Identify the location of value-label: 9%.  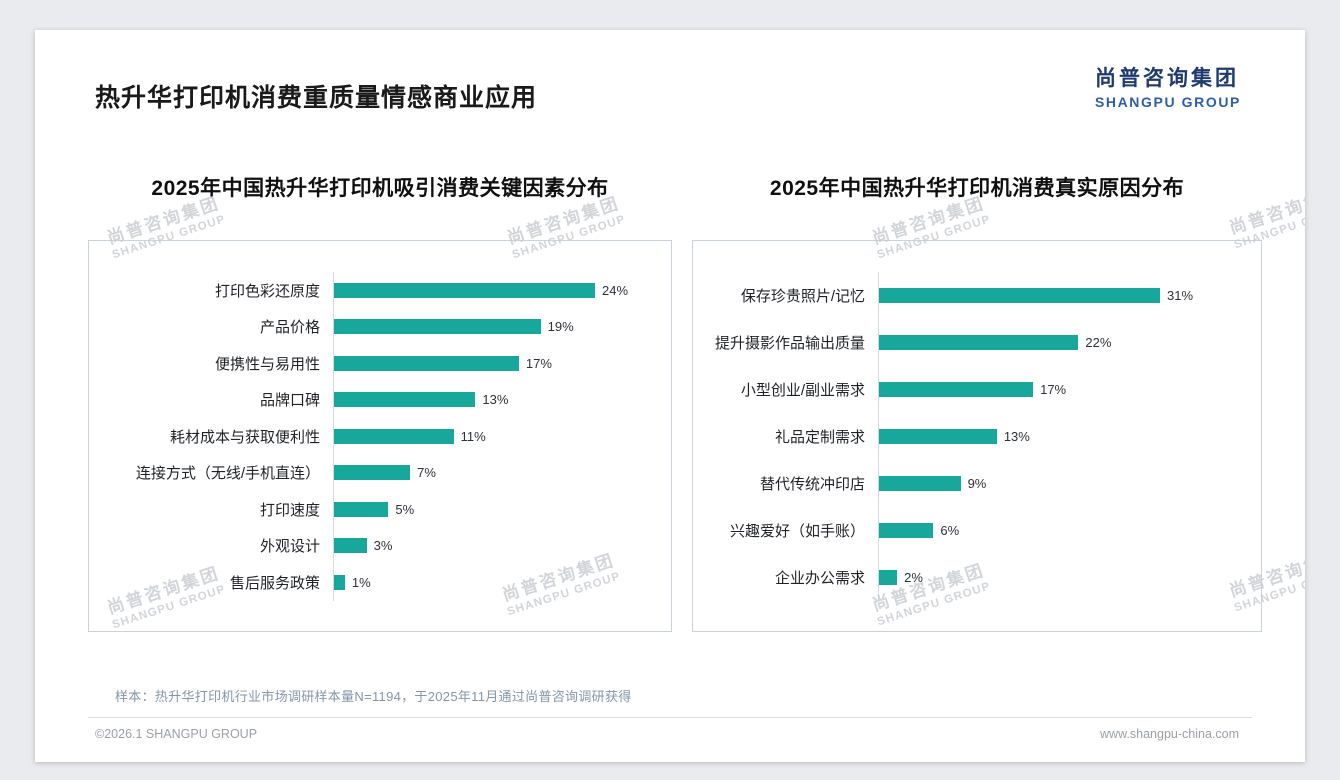
(977, 483).